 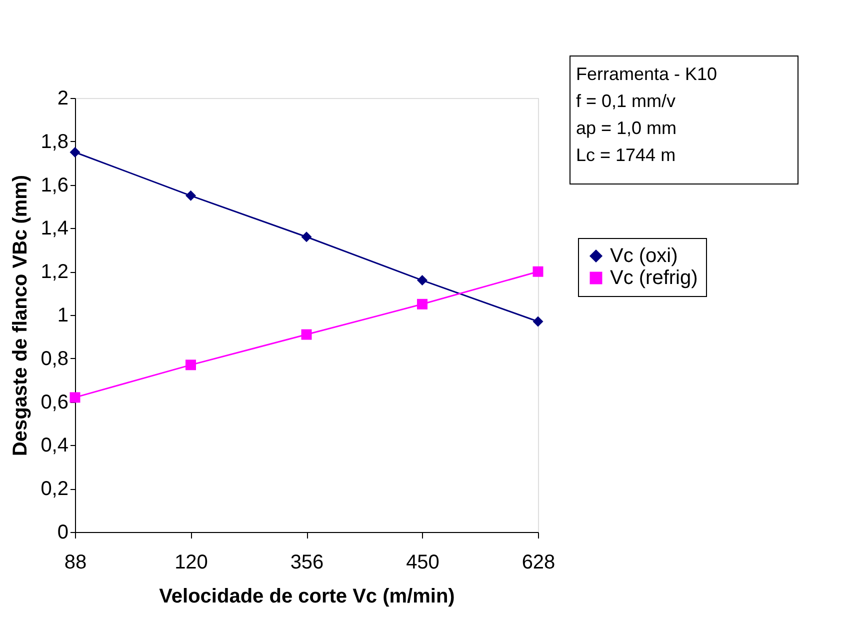 I want to click on x-tick-label: 88, so click(x=75, y=563).